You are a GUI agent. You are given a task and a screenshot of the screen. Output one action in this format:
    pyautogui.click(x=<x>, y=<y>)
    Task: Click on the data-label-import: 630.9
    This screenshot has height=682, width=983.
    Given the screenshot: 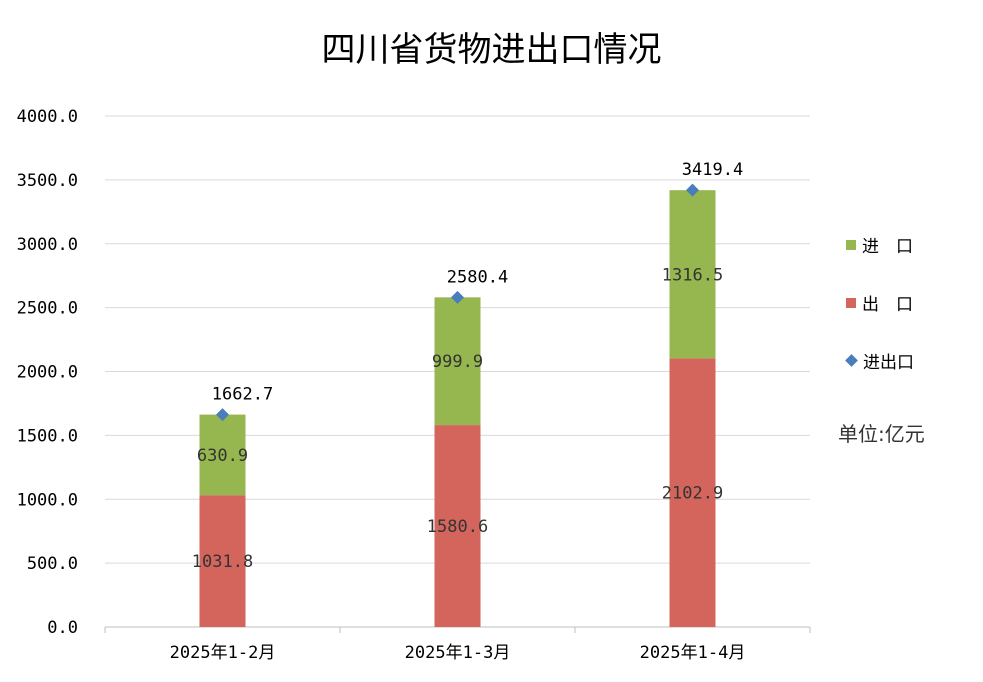 What is the action you would take?
    pyautogui.click(x=222, y=456)
    